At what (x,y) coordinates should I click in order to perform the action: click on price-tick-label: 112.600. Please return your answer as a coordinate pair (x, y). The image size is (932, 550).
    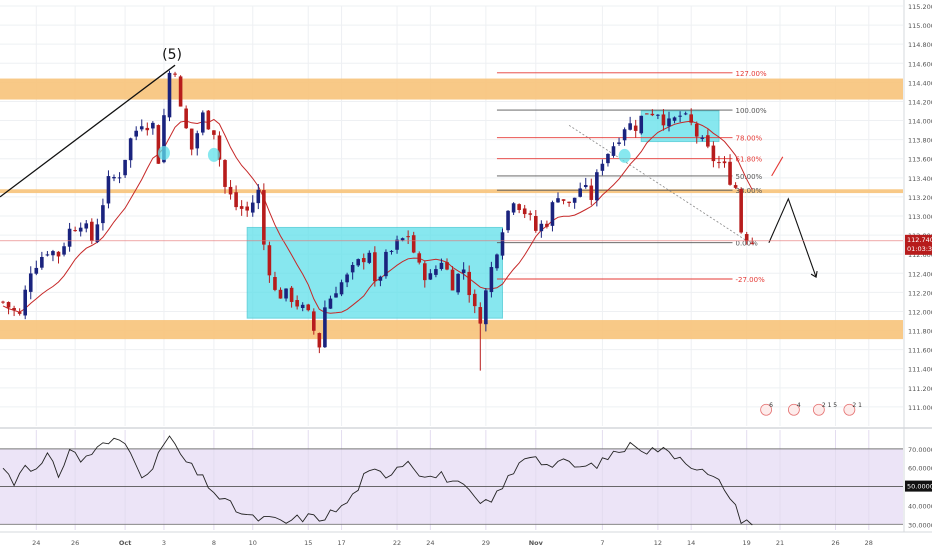
    Looking at the image, I should click on (920, 255).